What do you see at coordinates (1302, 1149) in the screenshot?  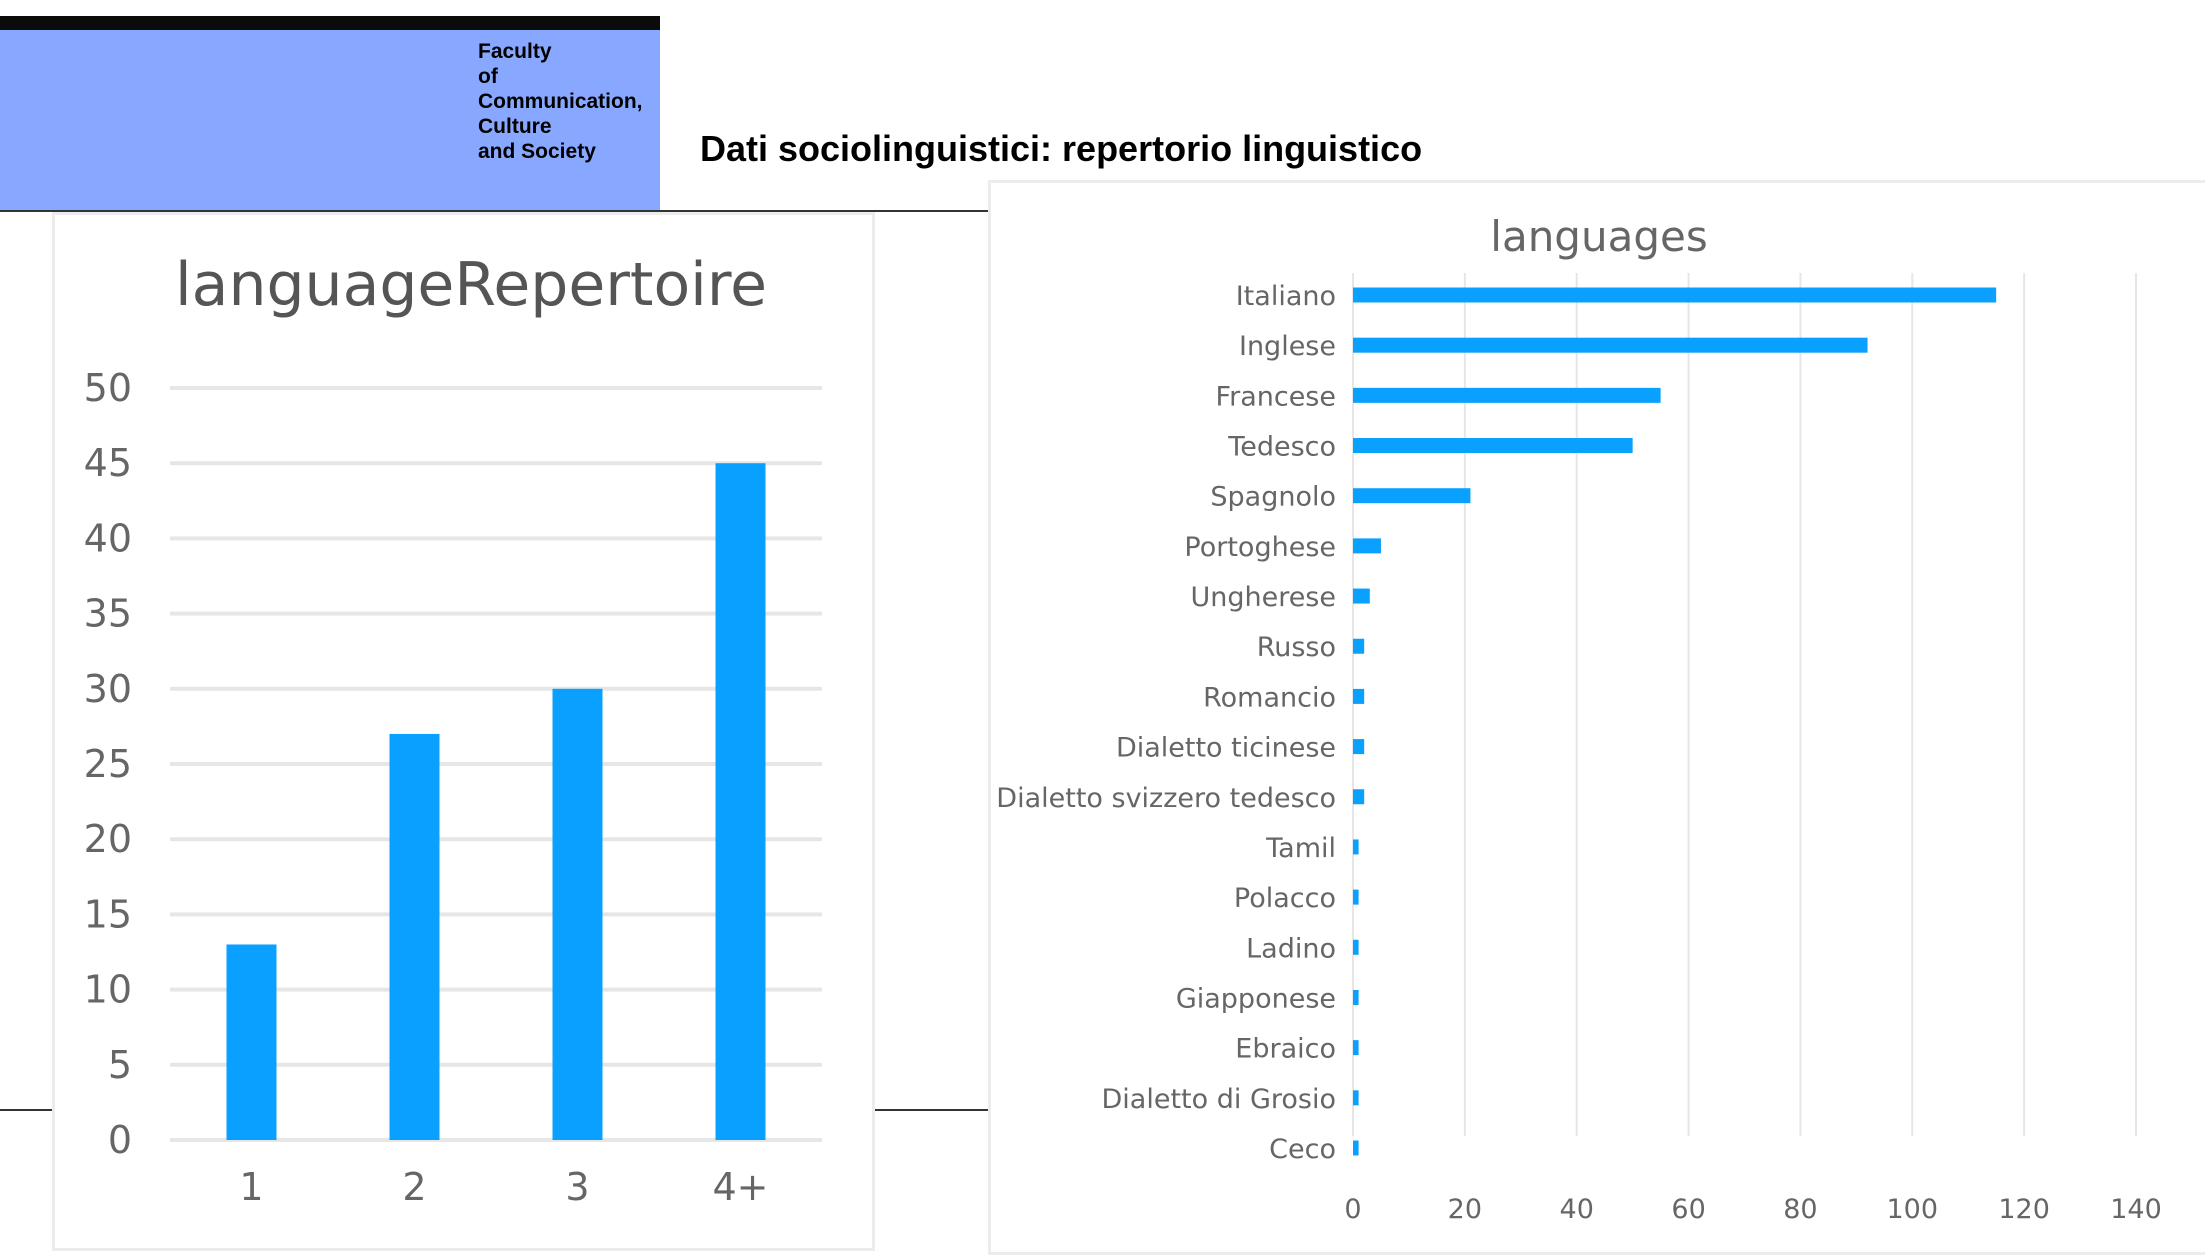 I see `category-label: Ceco` at bounding box center [1302, 1149].